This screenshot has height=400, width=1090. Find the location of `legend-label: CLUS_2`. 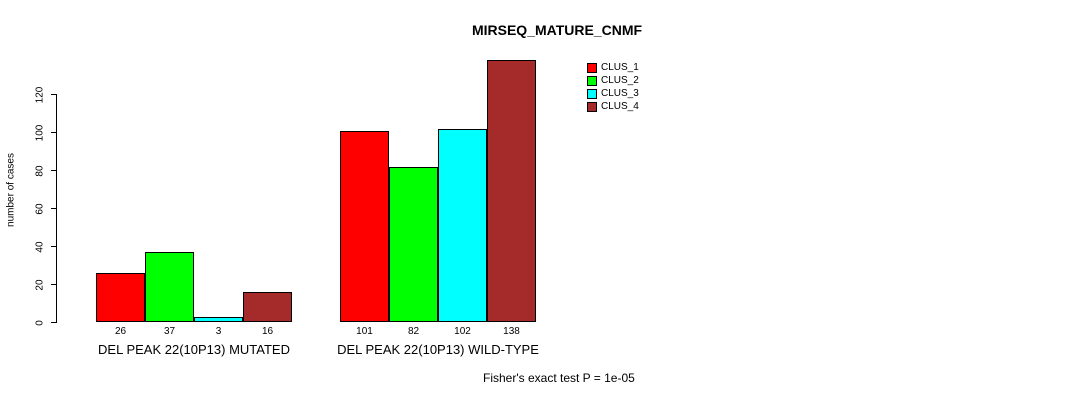

legend-label: CLUS_2 is located at coordinates (620, 80).